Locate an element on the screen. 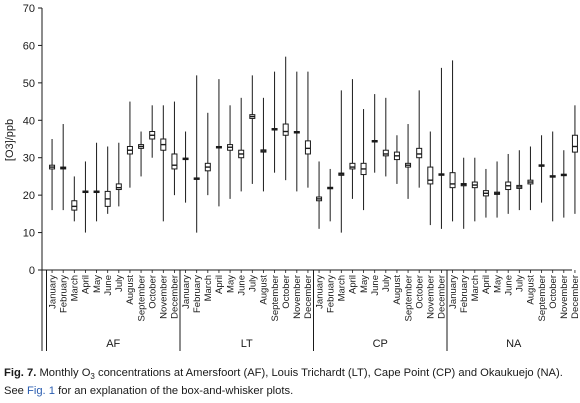  group-label: NA is located at coordinates (514, 344).